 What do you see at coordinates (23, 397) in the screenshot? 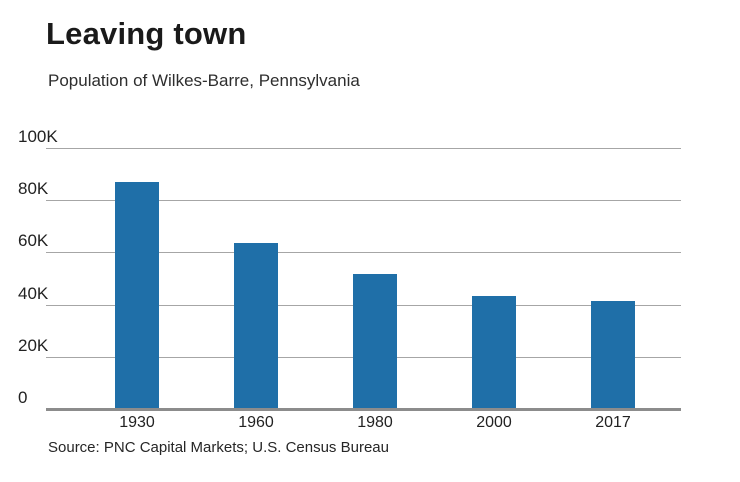
I see `y-tick-label: 0` at bounding box center [23, 397].